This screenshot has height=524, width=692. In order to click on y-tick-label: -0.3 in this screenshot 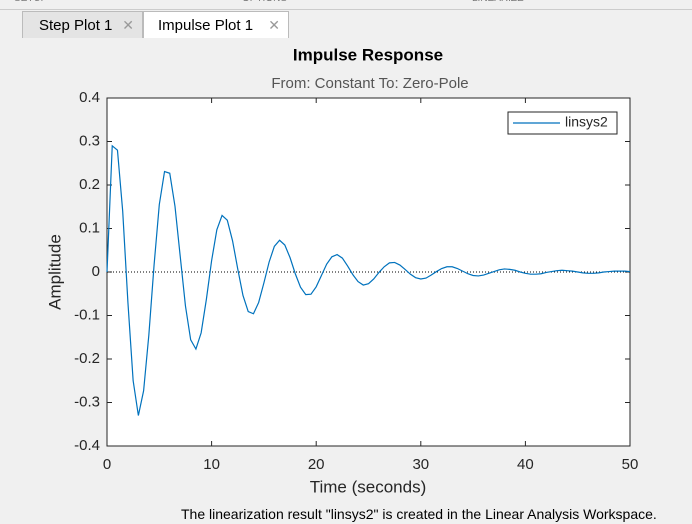, I will do `click(87, 401)`.